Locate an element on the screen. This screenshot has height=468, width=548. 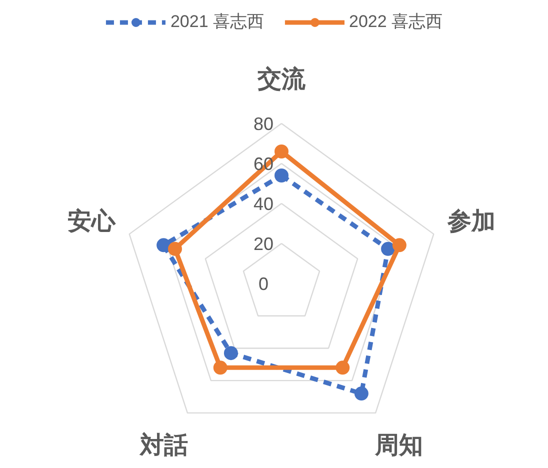
legend-label: 2021 喜志西 is located at coordinates (217, 22).